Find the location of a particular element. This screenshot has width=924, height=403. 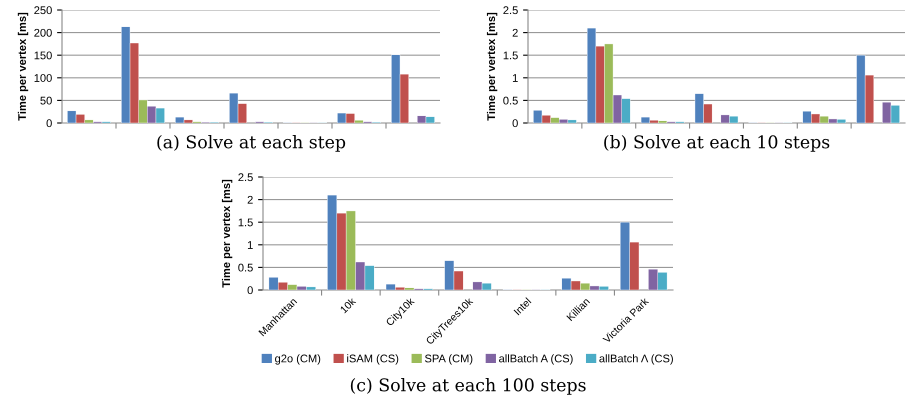

legend-label: allBatch A (CS) is located at coordinates (536, 359).